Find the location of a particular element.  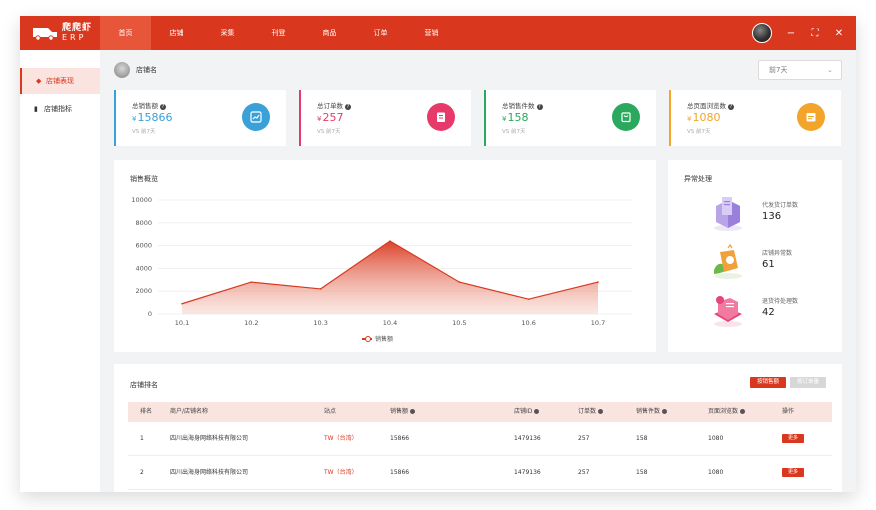

exception-label: 店铺异常数 is located at coordinates (777, 253).